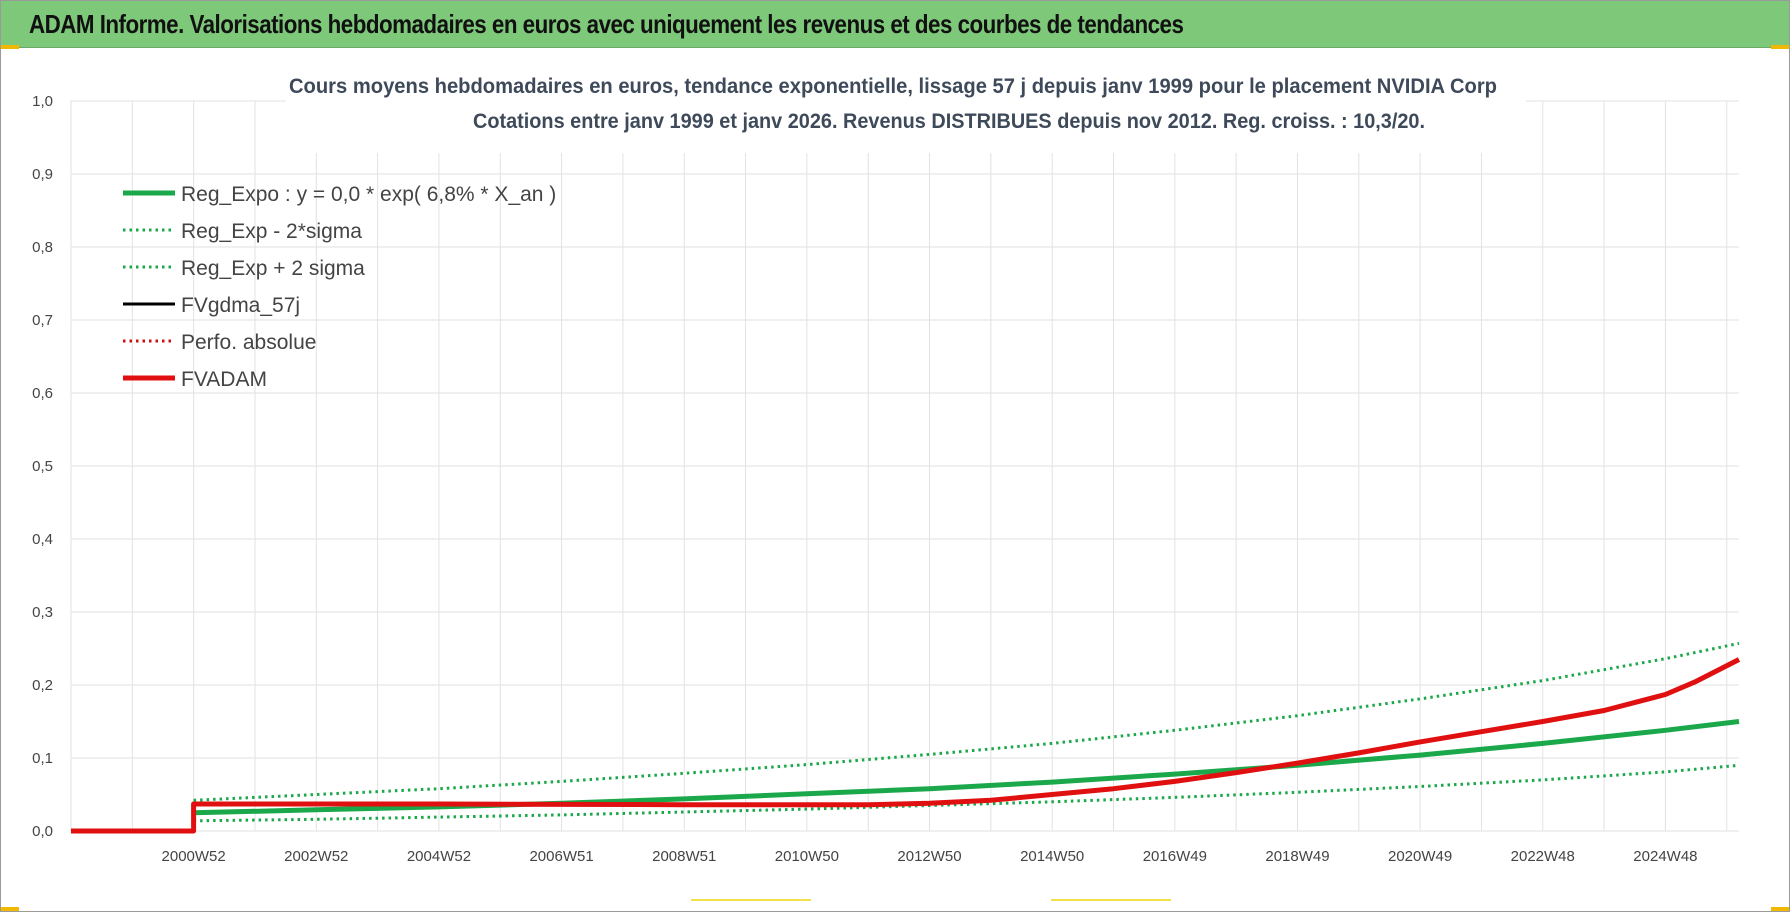  I want to click on legend-label-reg_expo: Reg_Expo : y = 0,0 * exp( 6,8% * X_an ), so click(368, 194).